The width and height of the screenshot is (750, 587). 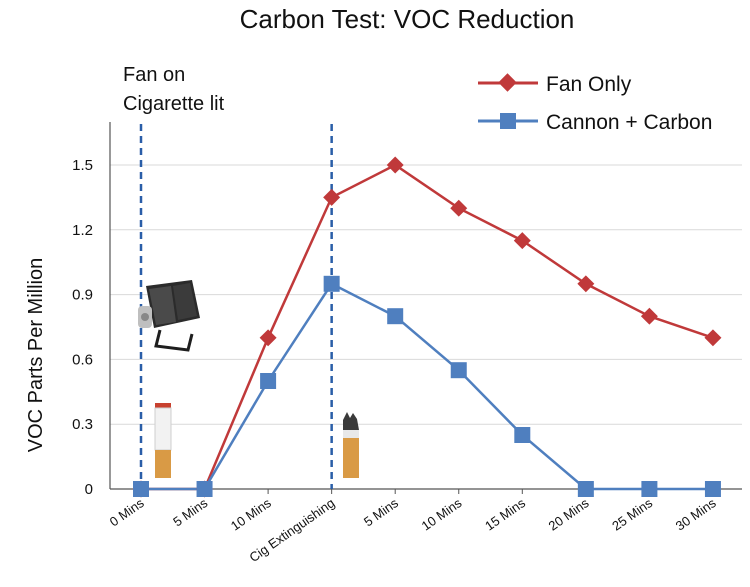 What do you see at coordinates (163, 440) in the screenshot?
I see `cigarette-lit-icon` at bounding box center [163, 440].